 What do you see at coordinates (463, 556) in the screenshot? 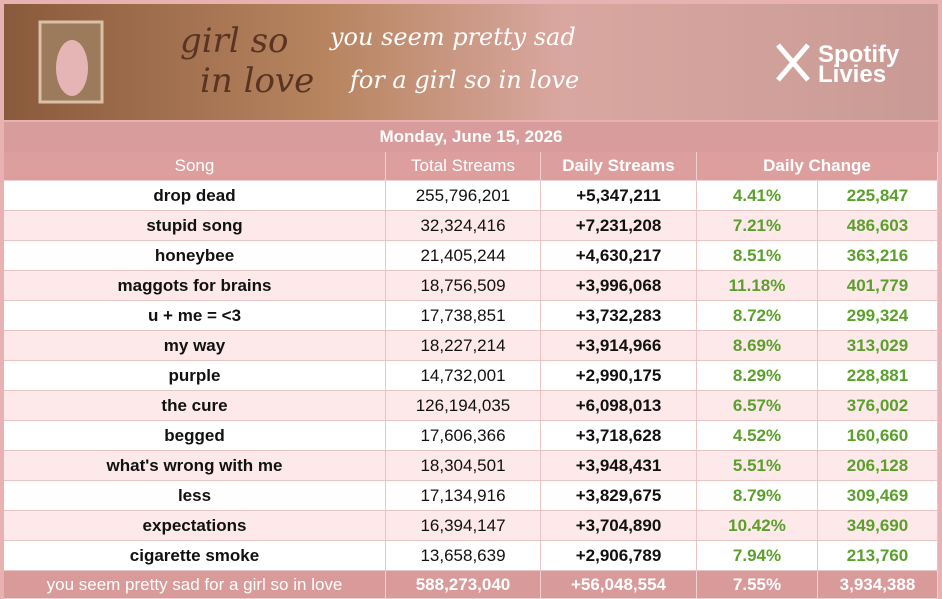
I see `table-cell: 13,658,639` at bounding box center [463, 556].